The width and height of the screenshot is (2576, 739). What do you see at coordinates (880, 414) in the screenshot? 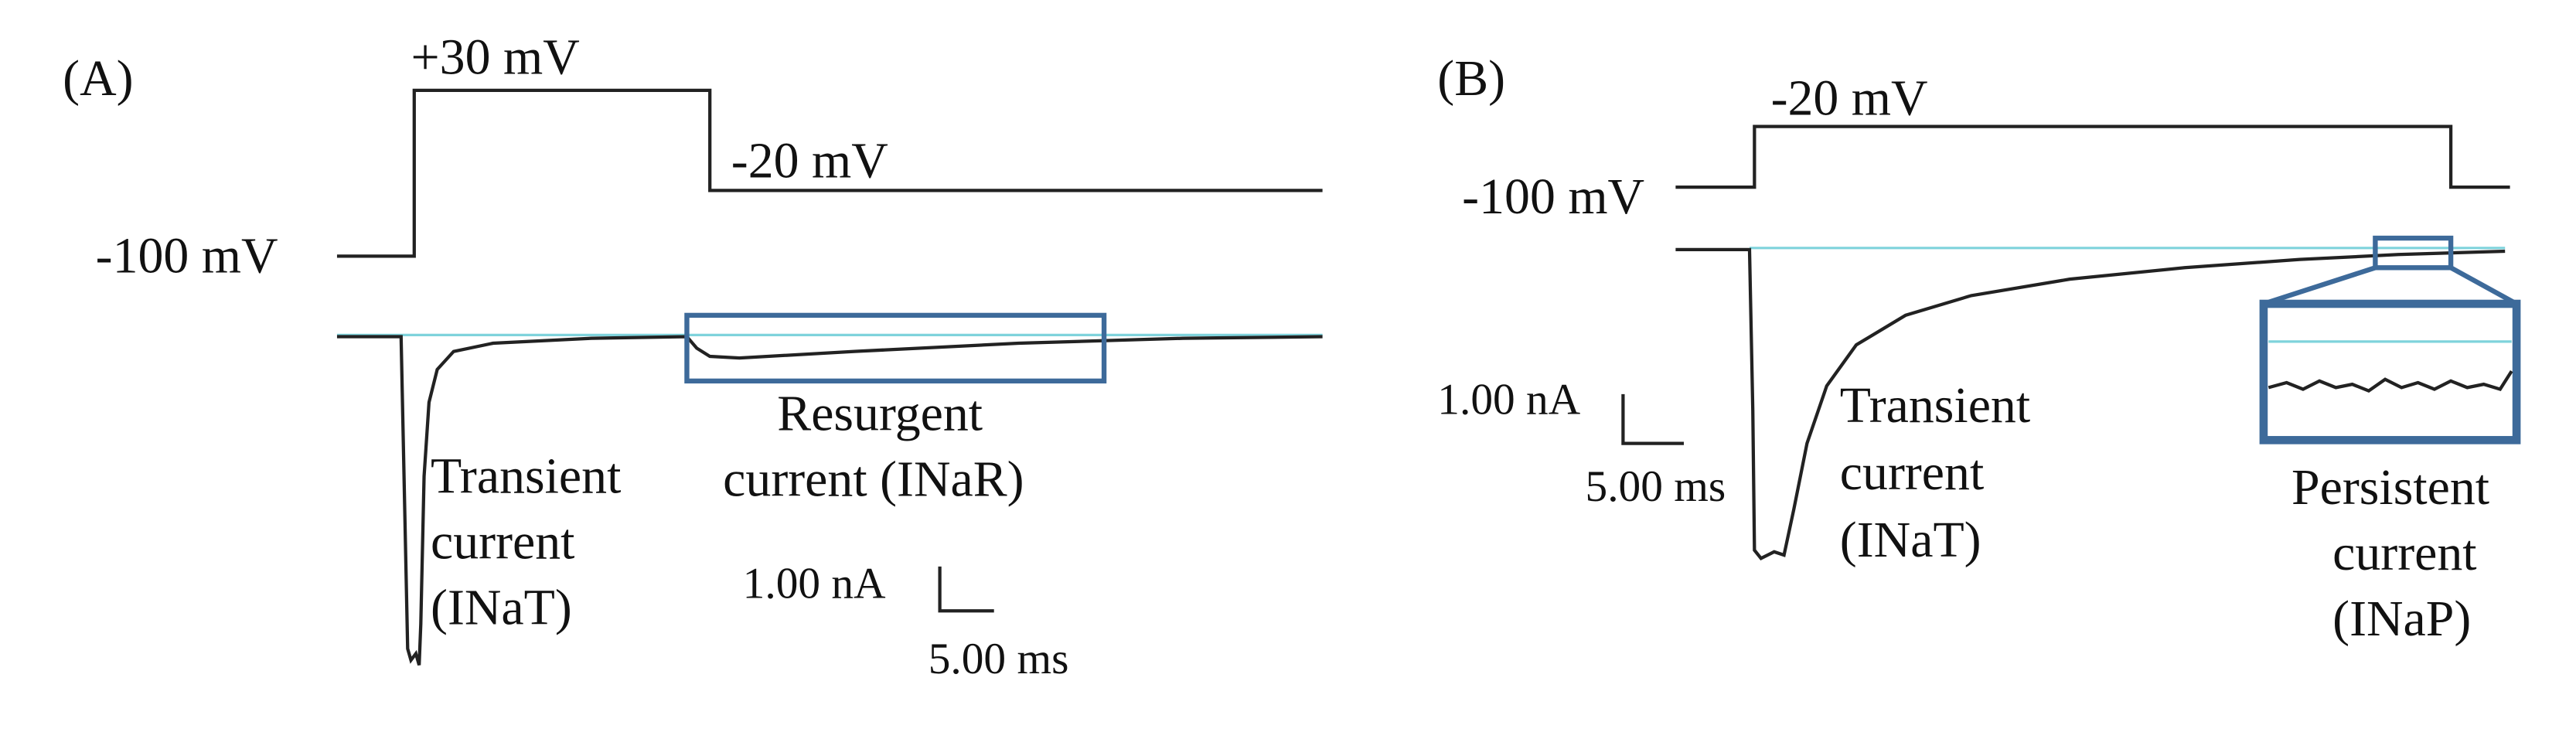
I see `annotation: Resurgent` at bounding box center [880, 414].